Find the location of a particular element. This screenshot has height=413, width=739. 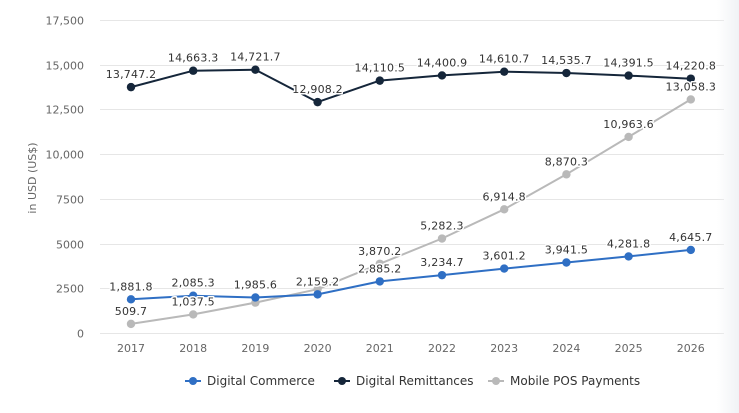

data-label-mobile-pos-payments: 6,914.8 is located at coordinates (504, 196).